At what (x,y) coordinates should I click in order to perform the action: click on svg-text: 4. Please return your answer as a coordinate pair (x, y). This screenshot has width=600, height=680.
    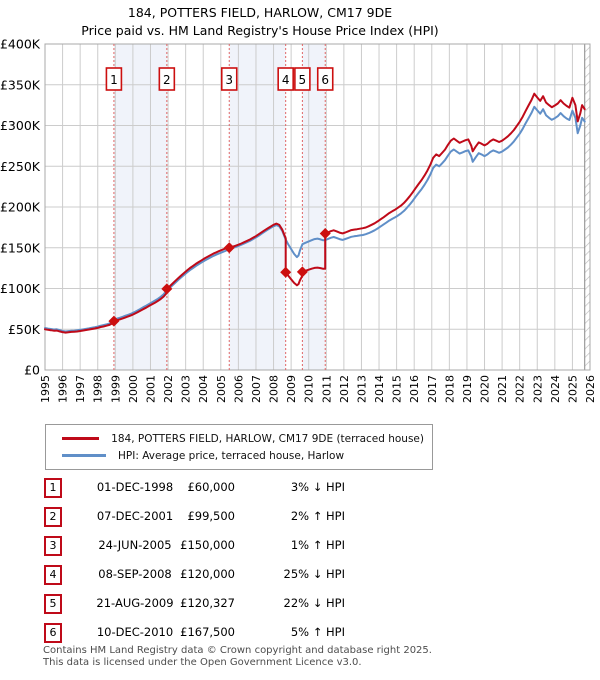
    Looking at the image, I should click on (286, 80).